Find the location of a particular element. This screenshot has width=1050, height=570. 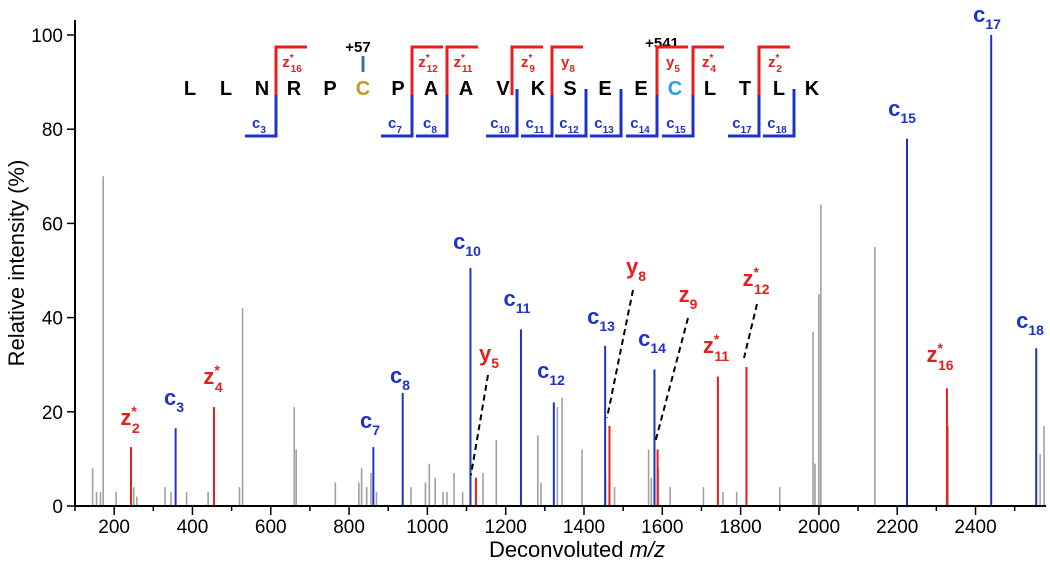

c-fragment-label-18: c18 is located at coordinates (777, 125).